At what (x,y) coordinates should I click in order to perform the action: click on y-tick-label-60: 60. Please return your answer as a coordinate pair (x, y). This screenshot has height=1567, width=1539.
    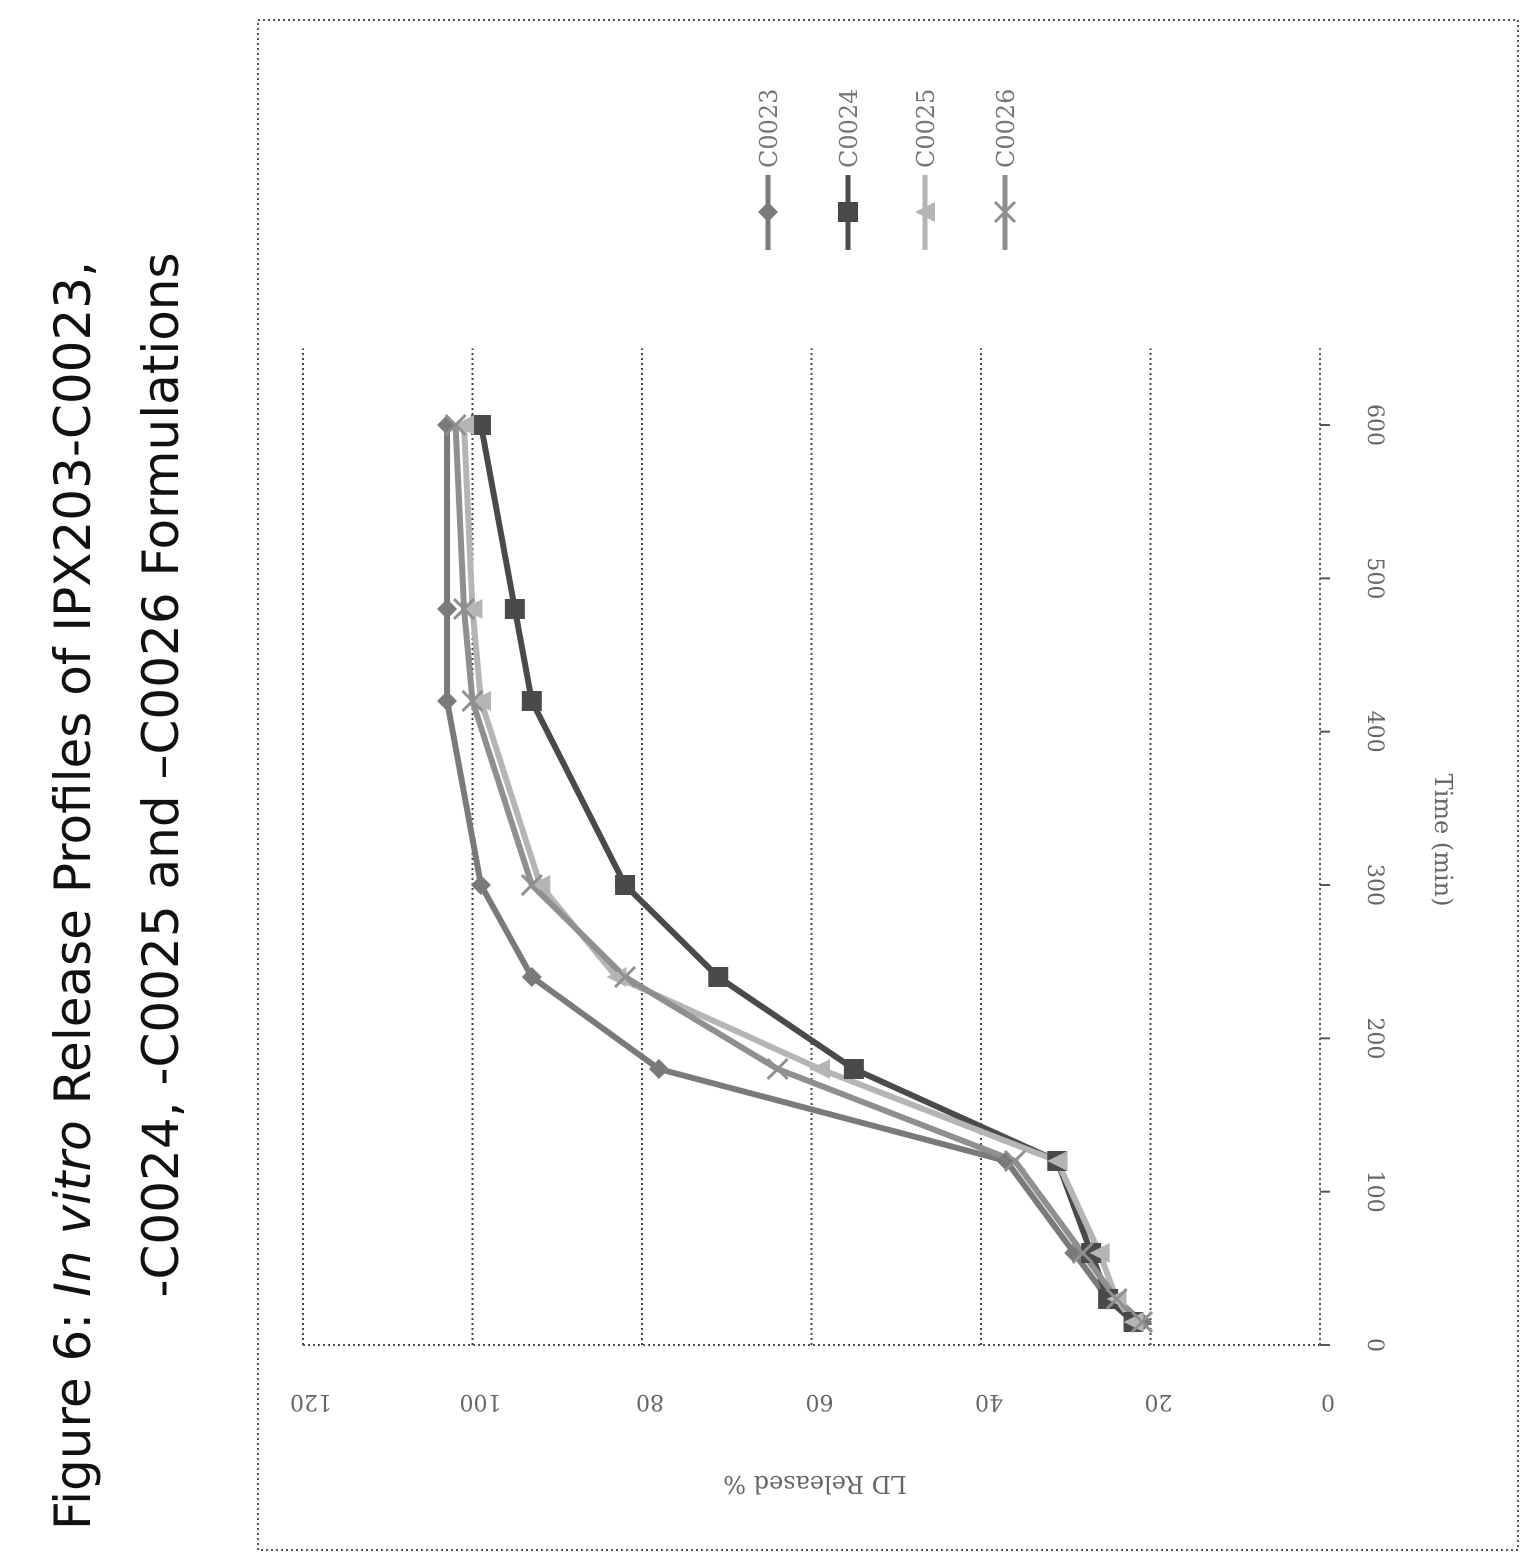
    Looking at the image, I should click on (820, 1401).